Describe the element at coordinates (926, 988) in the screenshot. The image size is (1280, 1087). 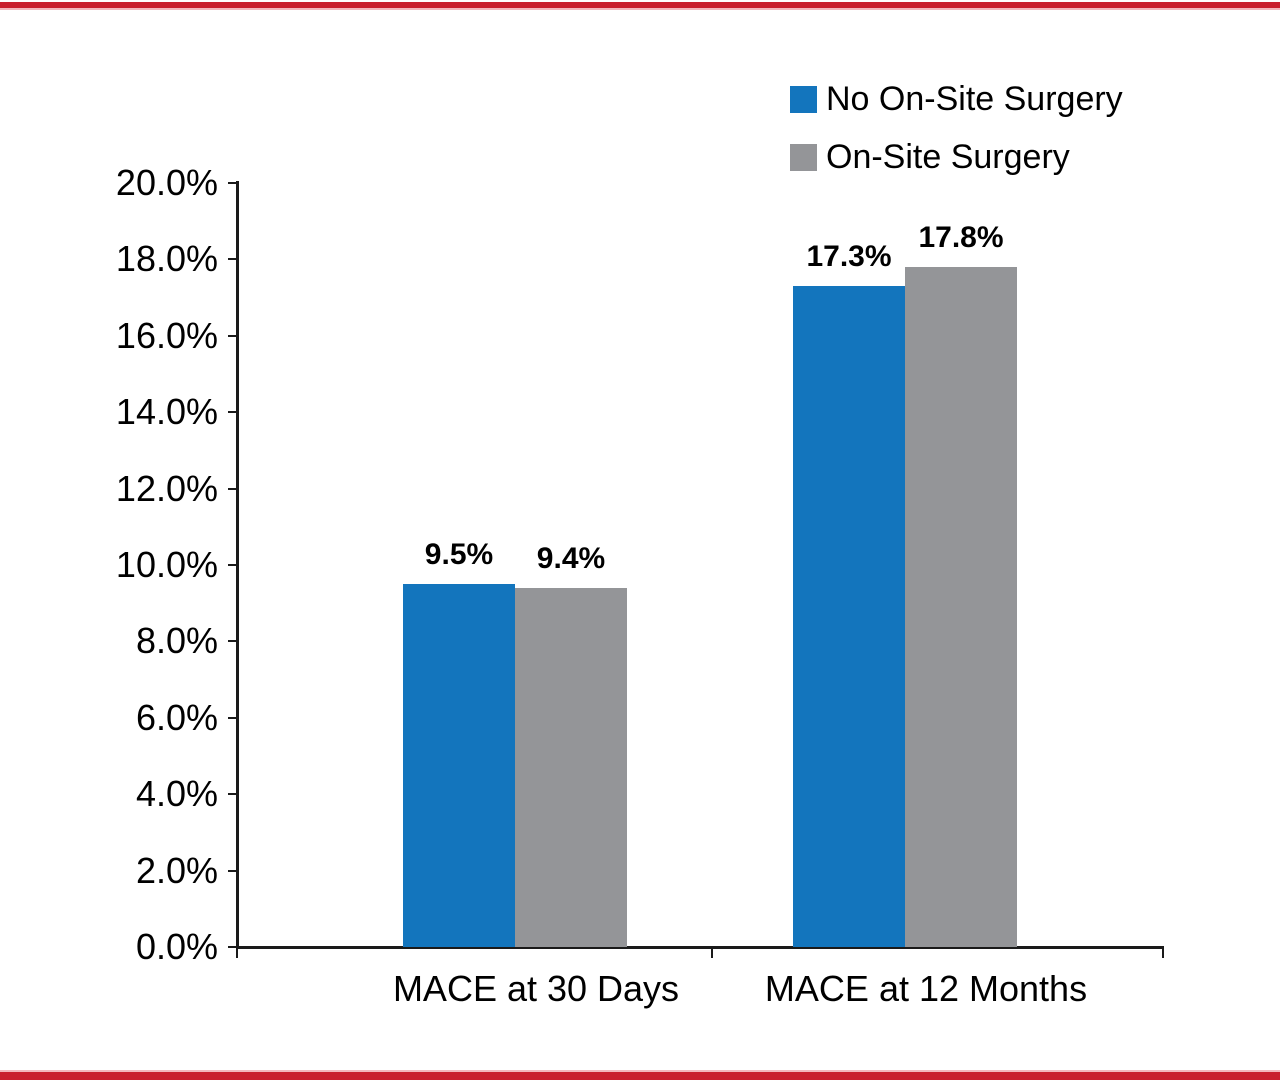
I see `x-axis-category-label: MACE at 12 Months` at that location.